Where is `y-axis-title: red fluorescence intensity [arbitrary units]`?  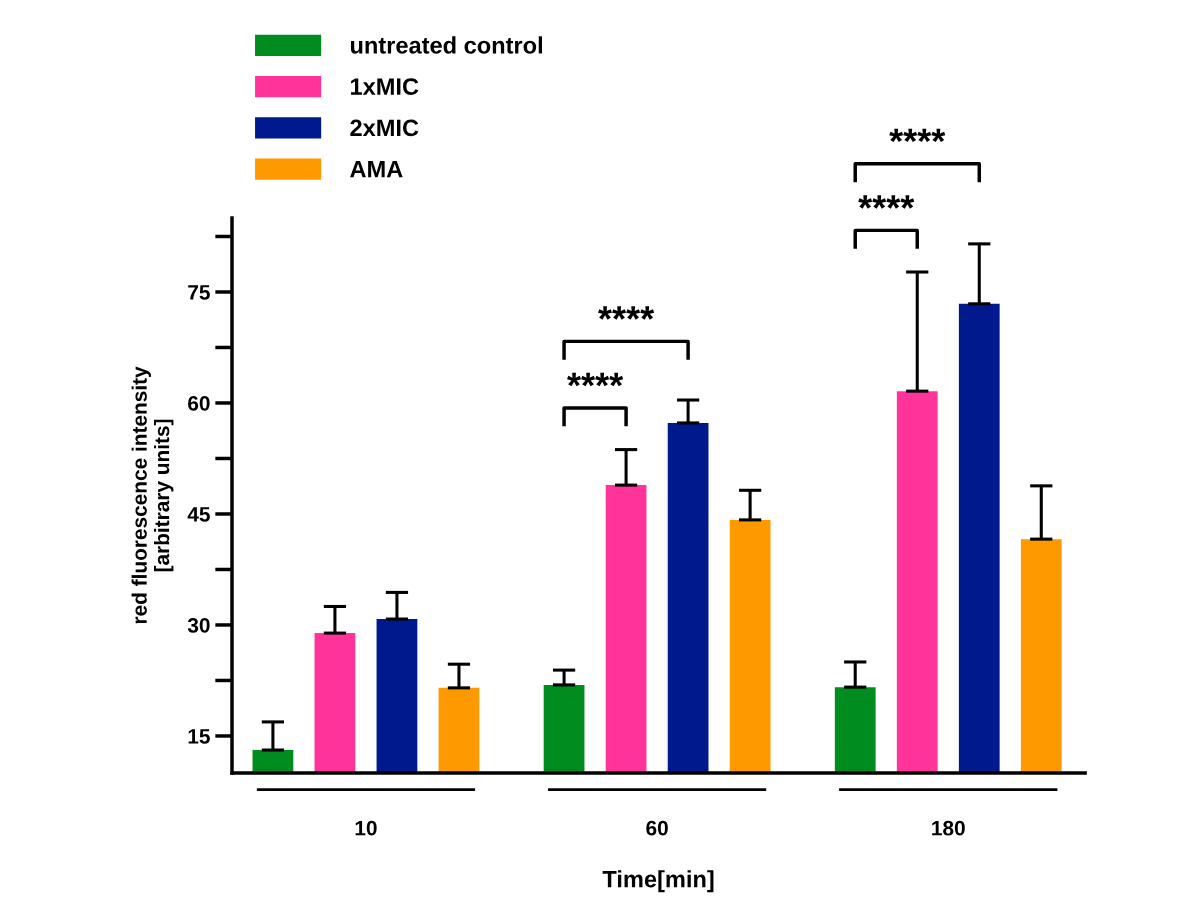
y-axis-title: red fluorescence intensity [arbitrary units] is located at coordinates (152, 495).